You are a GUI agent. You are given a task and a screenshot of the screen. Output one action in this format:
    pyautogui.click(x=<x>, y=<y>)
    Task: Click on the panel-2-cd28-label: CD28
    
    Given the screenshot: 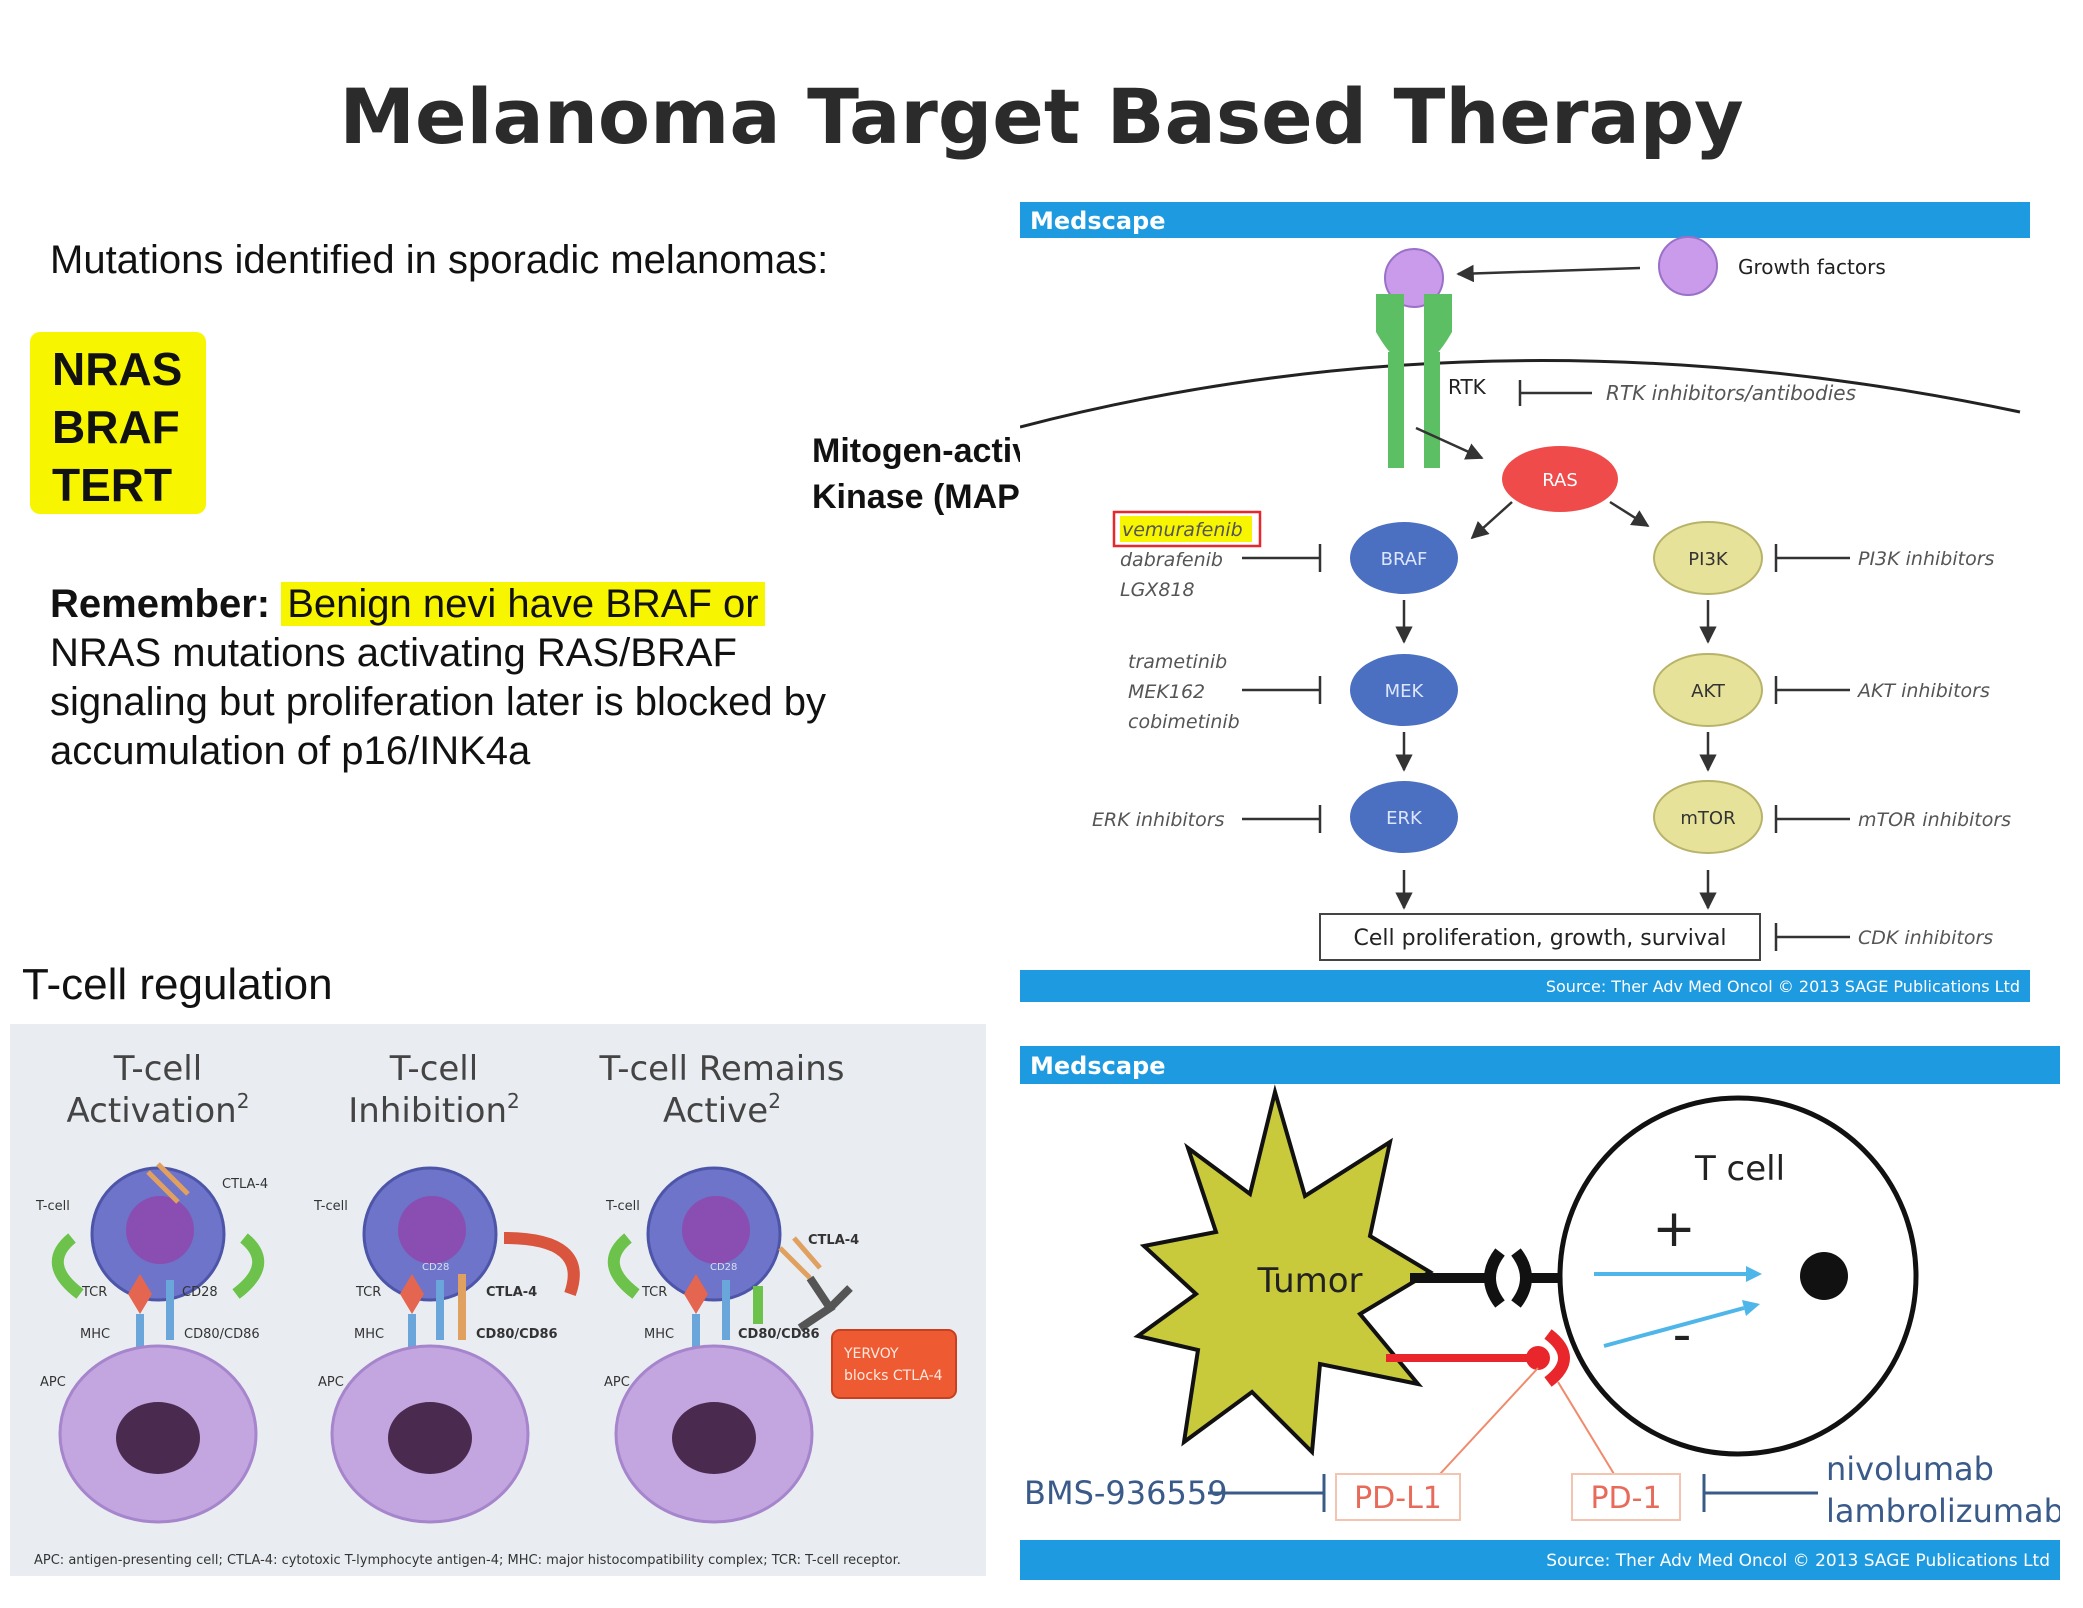 What is the action you would take?
    pyautogui.click(x=435, y=1267)
    